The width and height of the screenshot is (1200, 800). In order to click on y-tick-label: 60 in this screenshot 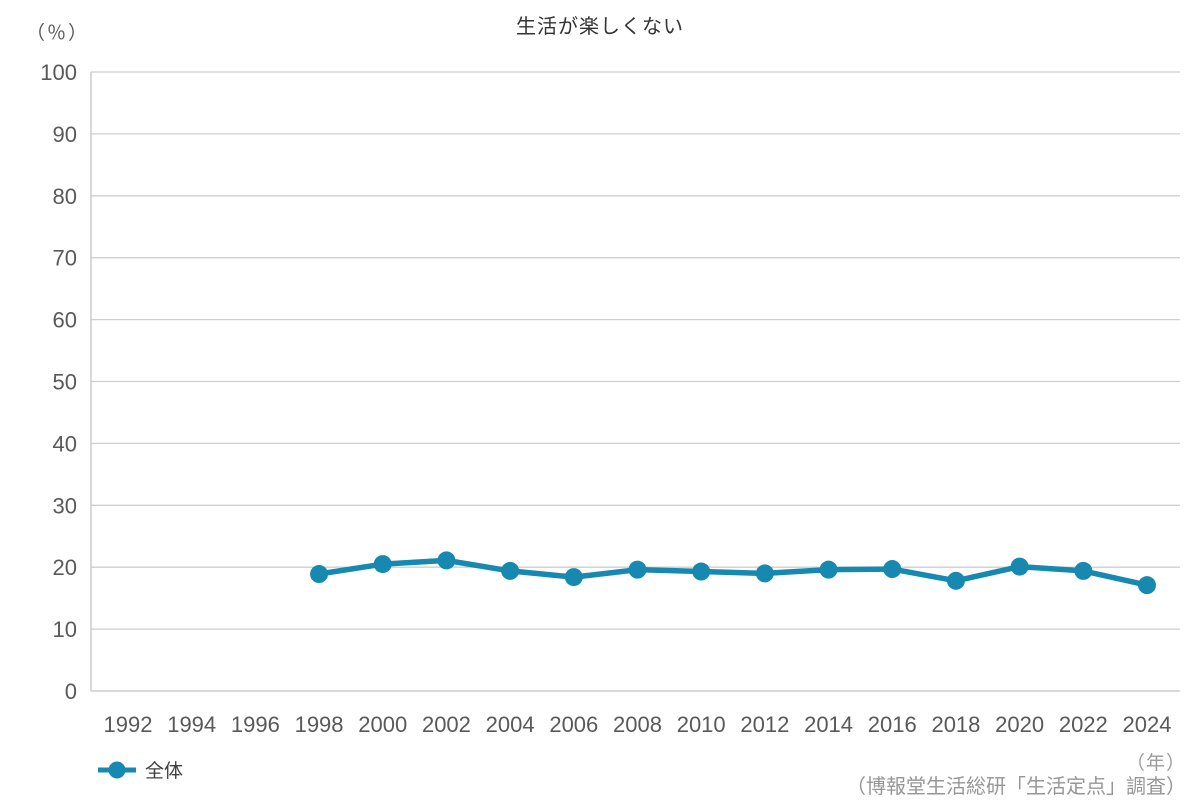, I will do `click(65, 320)`.